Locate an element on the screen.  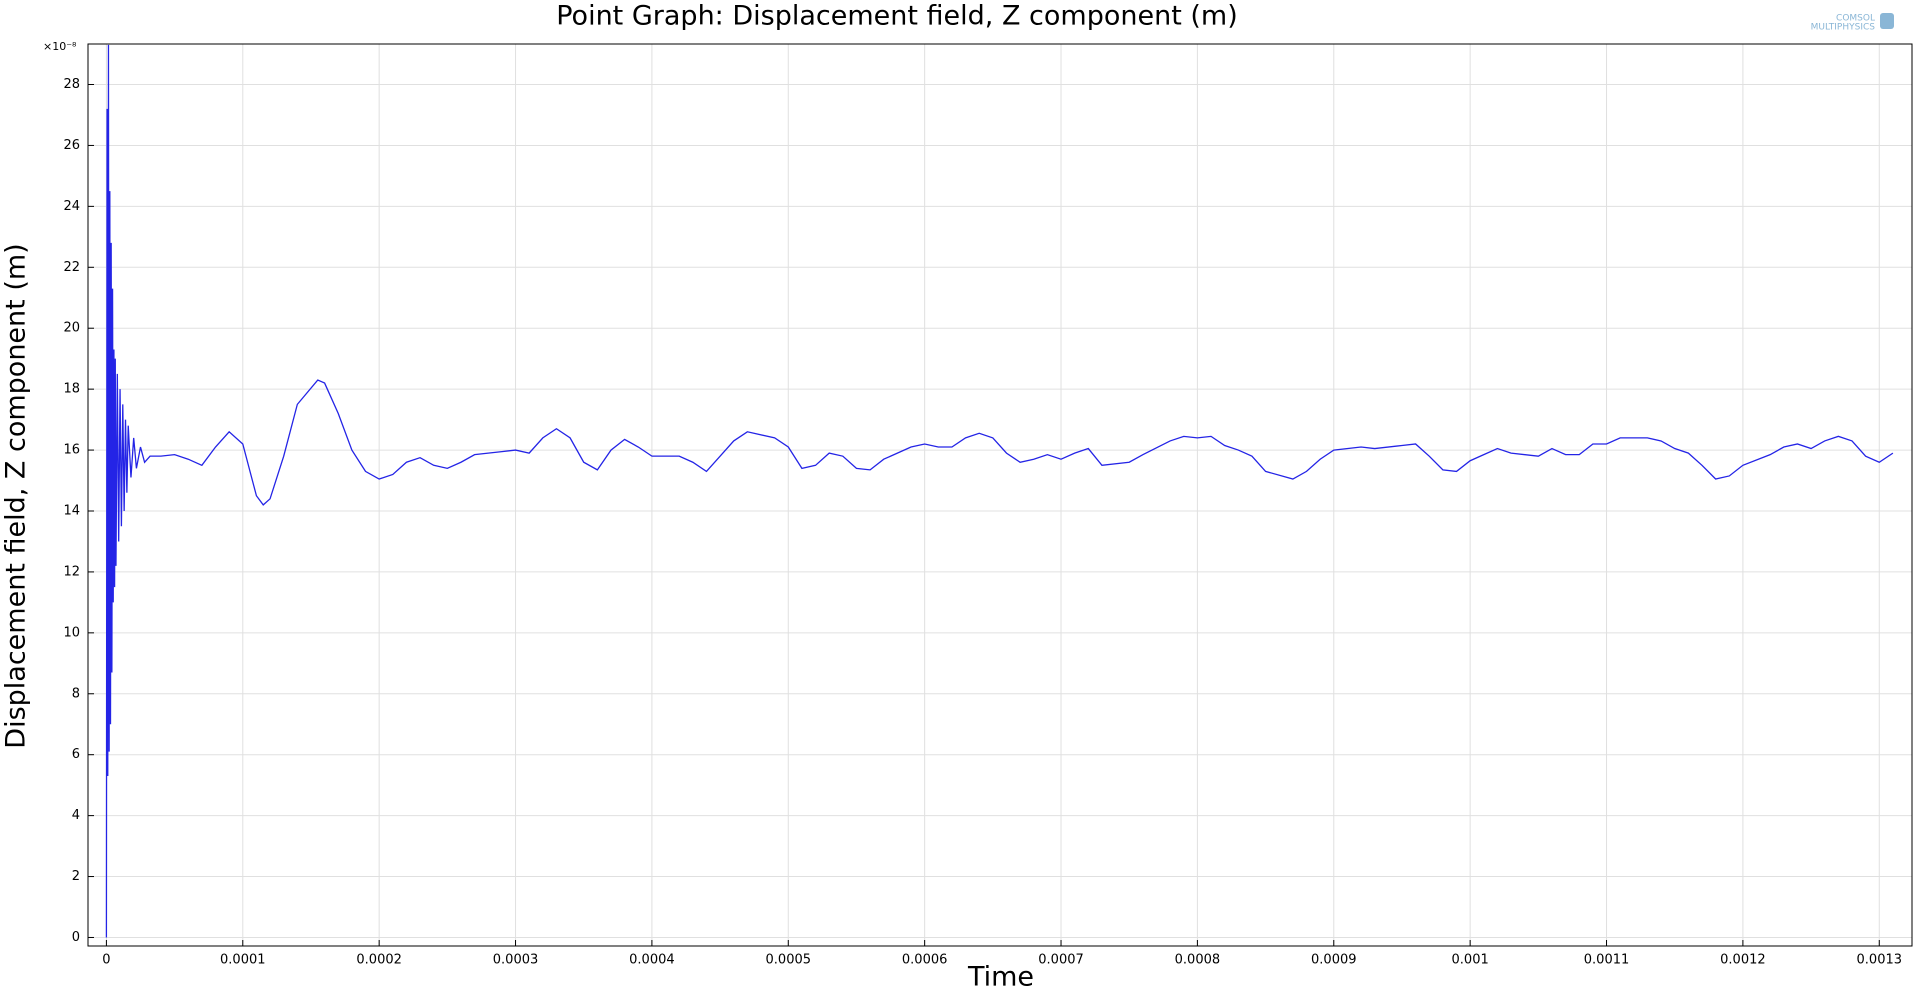
x-tick-label: 0.0001 is located at coordinates (243, 960).